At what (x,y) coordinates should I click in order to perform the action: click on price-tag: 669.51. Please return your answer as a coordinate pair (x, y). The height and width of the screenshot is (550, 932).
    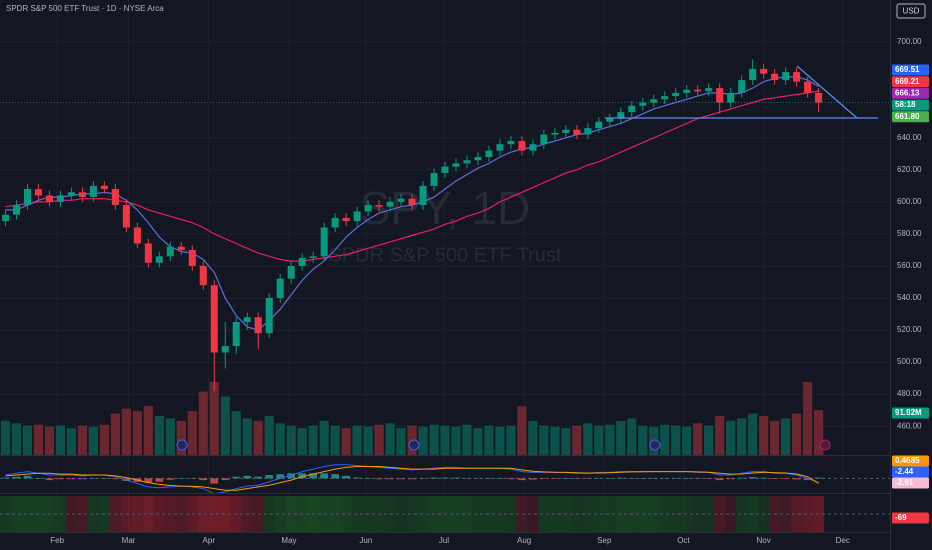
    Looking at the image, I should click on (907, 69).